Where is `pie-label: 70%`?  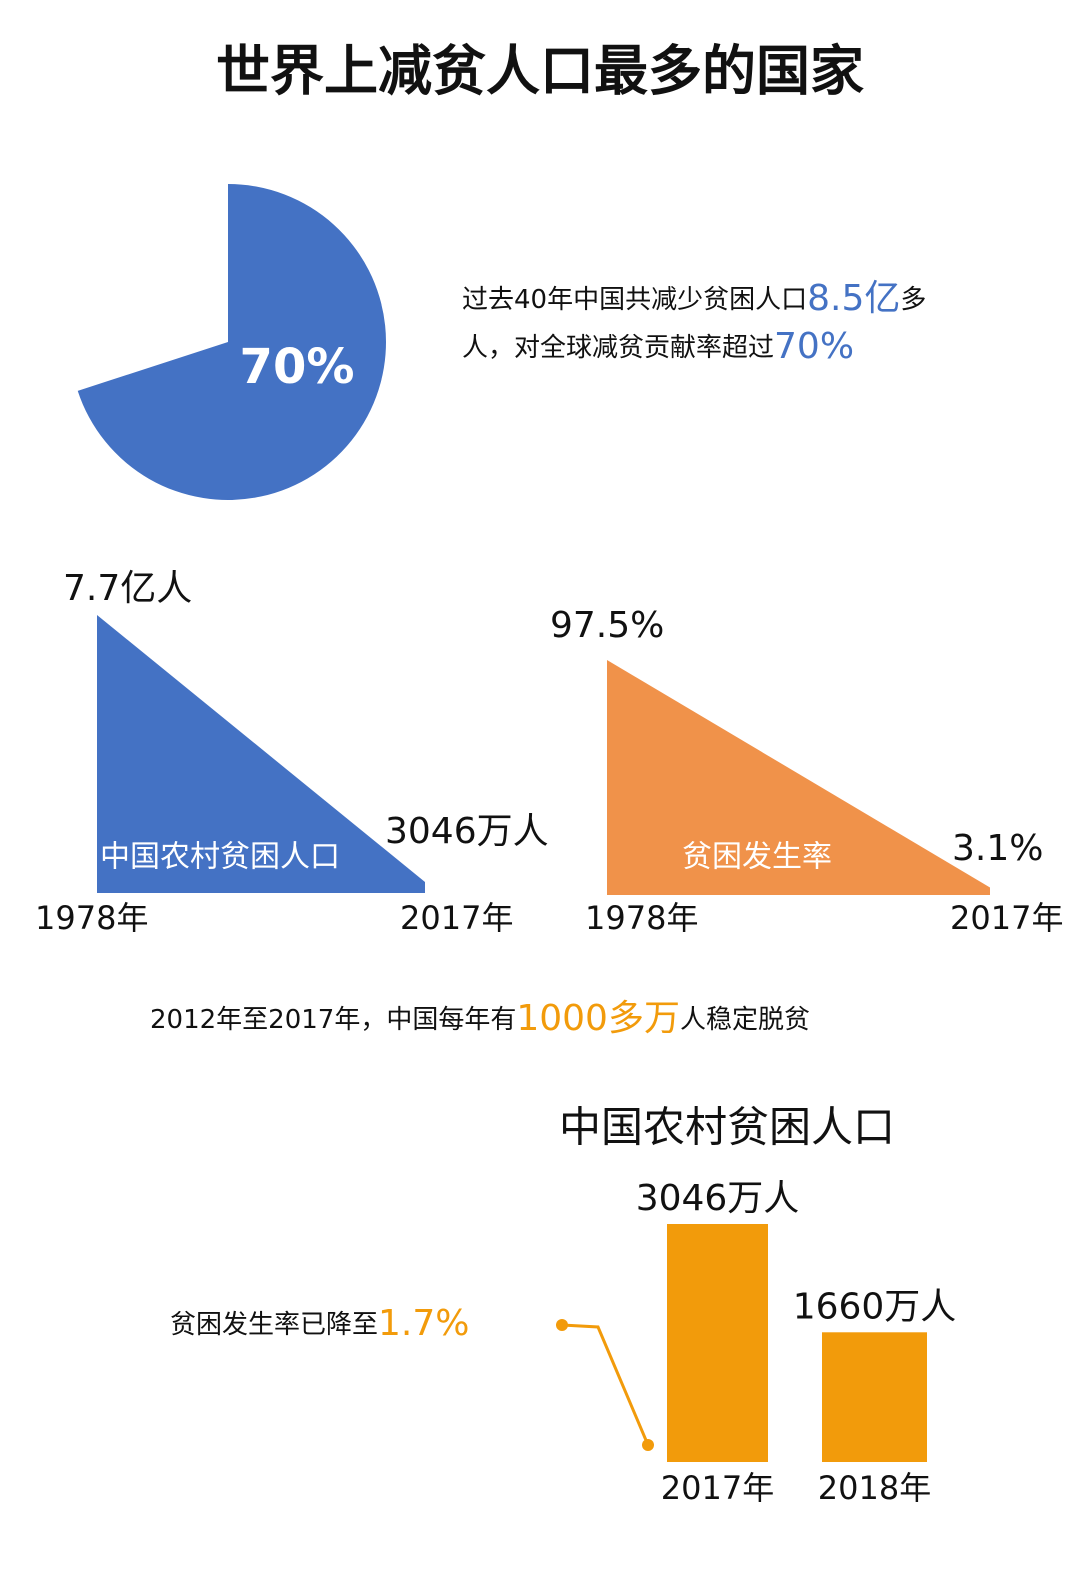
pie-label: 70% is located at coordinates (297, 367).